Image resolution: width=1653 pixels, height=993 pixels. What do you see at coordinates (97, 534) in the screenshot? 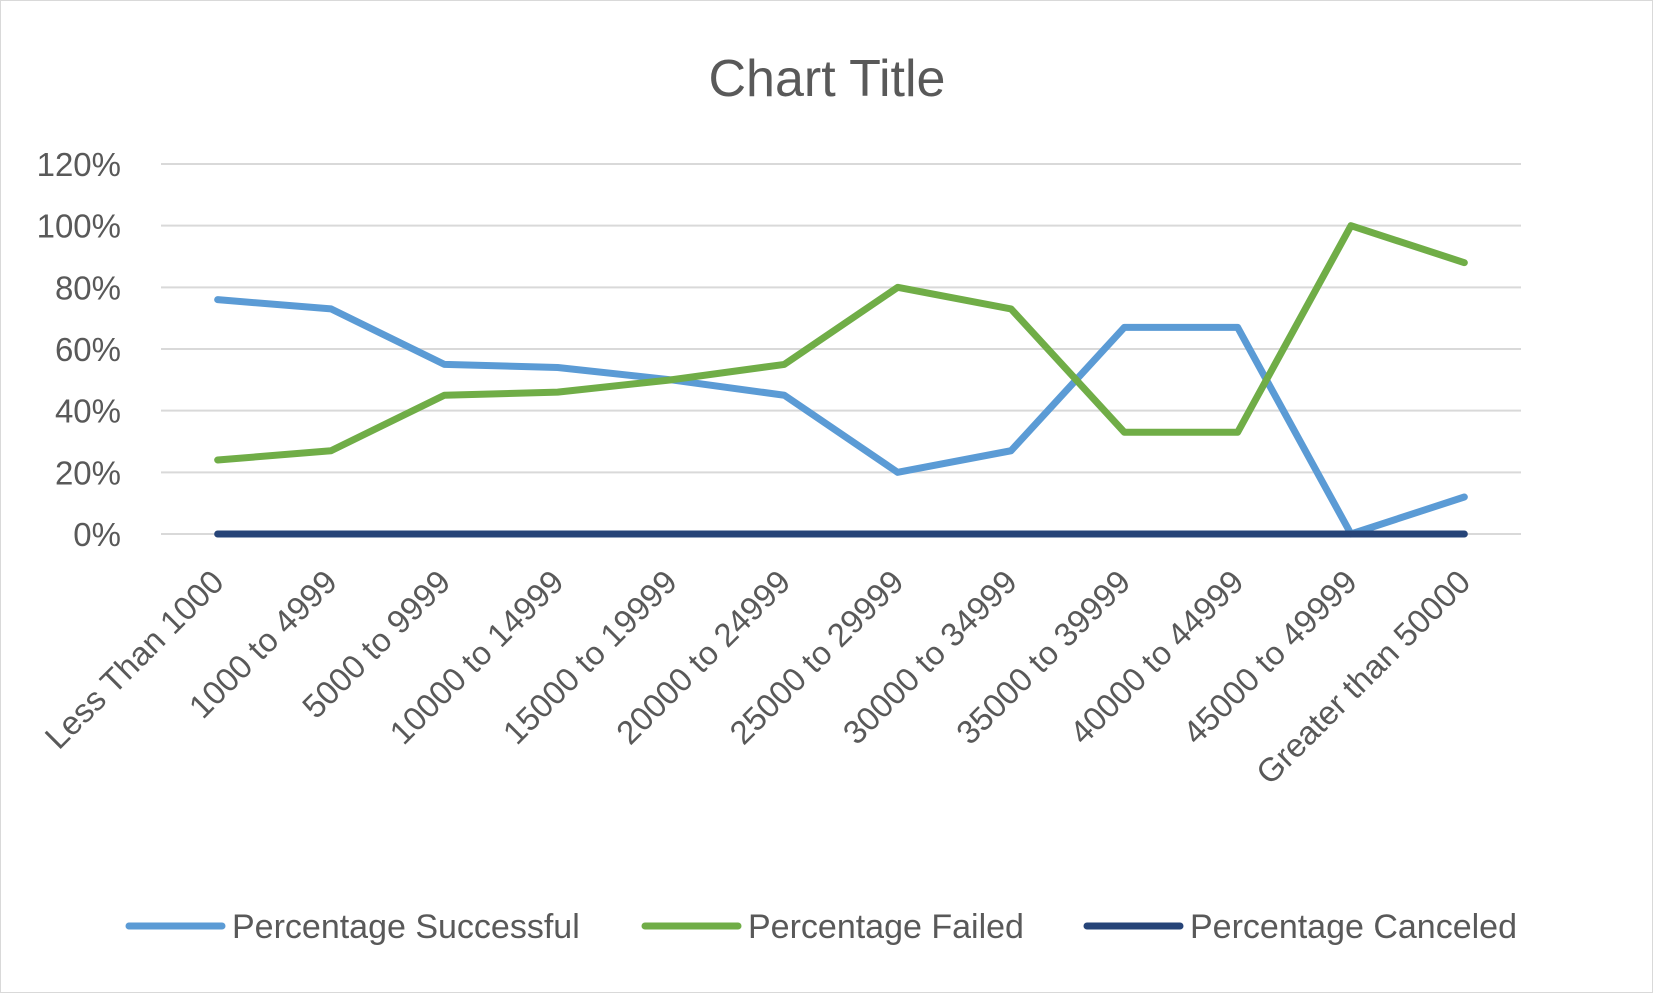
I see `y-tick-label: 0%` at bounding box center [97, 534].